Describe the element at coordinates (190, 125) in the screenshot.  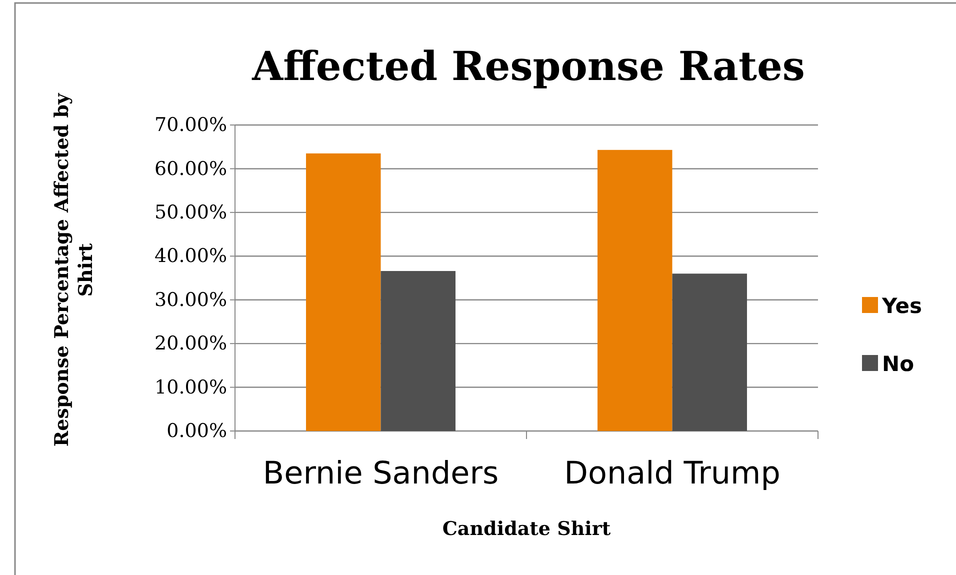
I see `y-tick-label: 70.00%` at that location.